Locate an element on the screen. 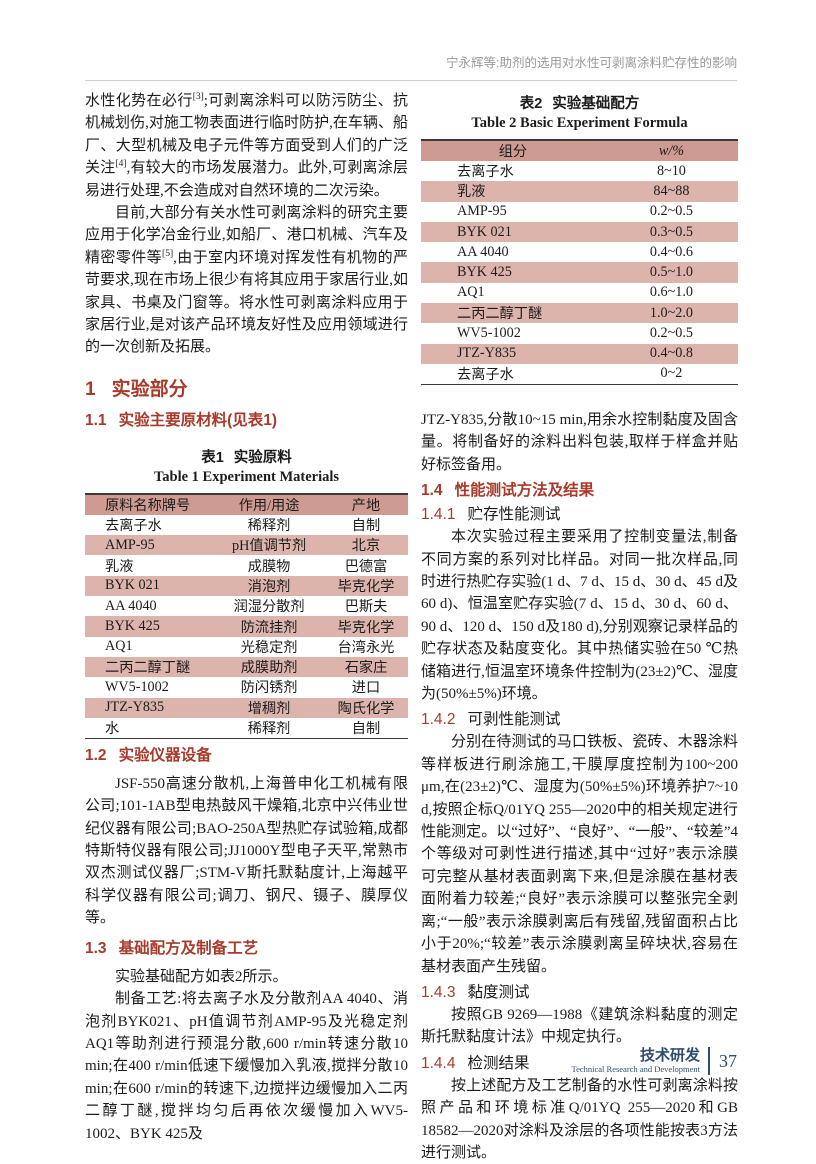 This screenshot has height=1164, width=816. table-cell: WV5-1002 is located at coordinates (137, 686).